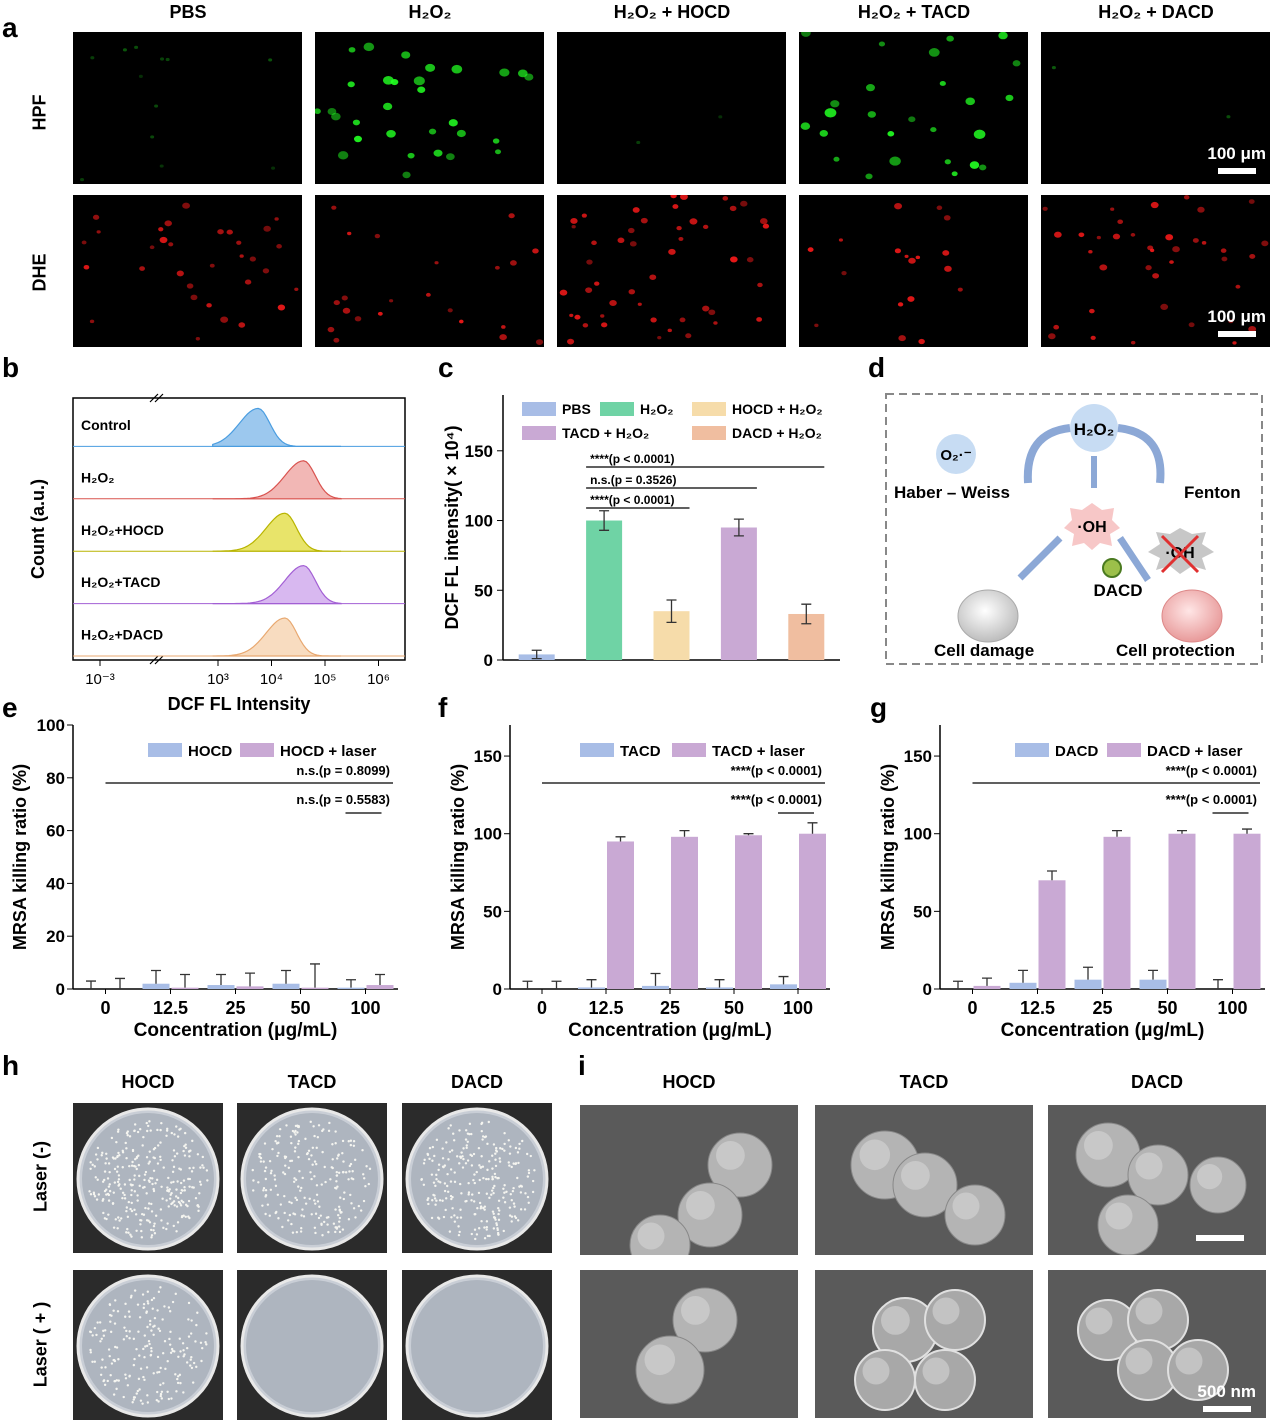  Describe the element at coordinates (483, 590) in the screenshot. I see `y-tick-label: 50` at that location.